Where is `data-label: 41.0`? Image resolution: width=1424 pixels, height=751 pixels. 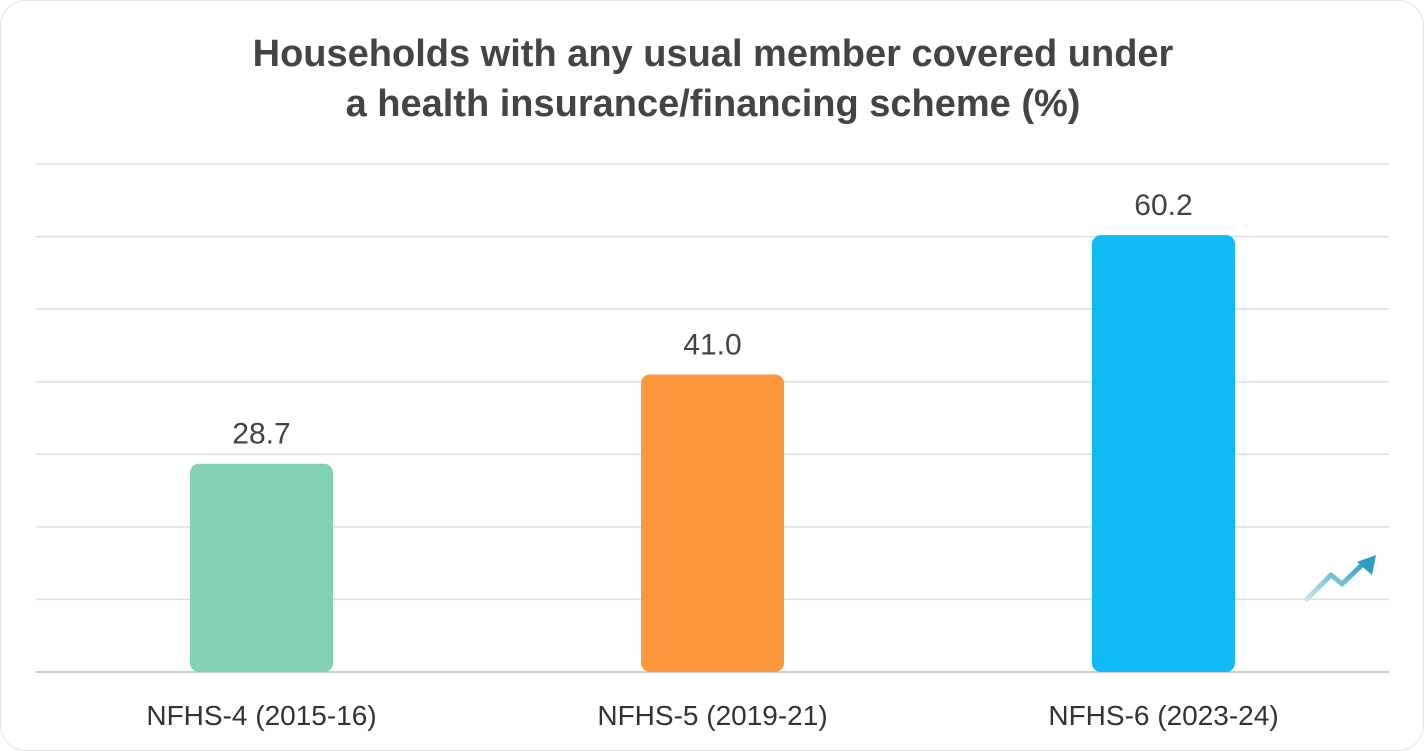
data-label: 41.0 is located at coordinates (712, 344).